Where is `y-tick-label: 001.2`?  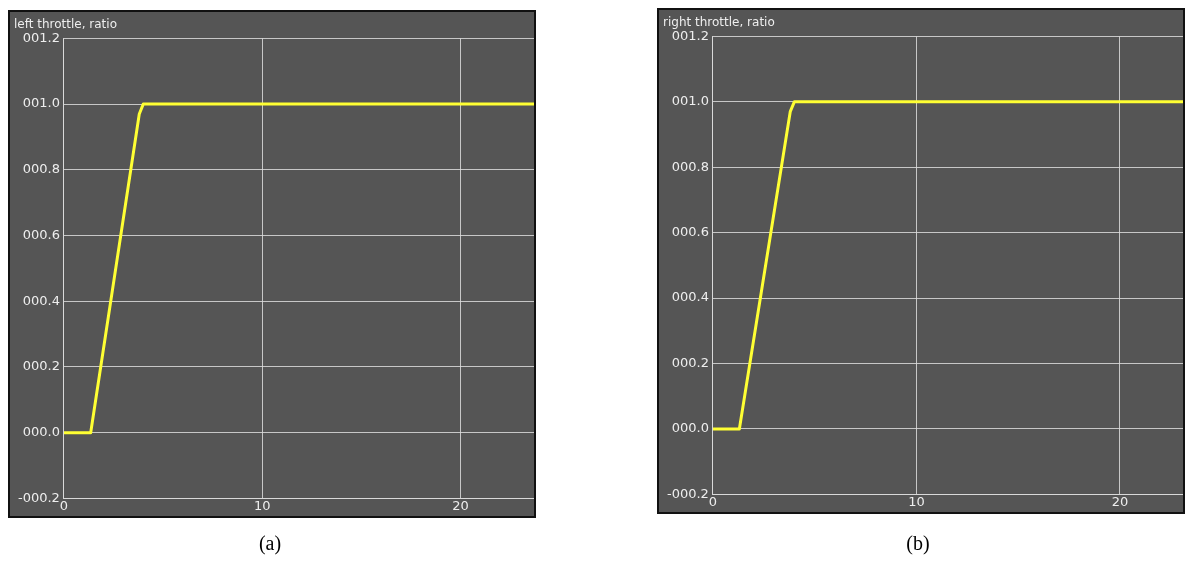 y-tick-label: 001.2 is located at coordinates (41, 37).